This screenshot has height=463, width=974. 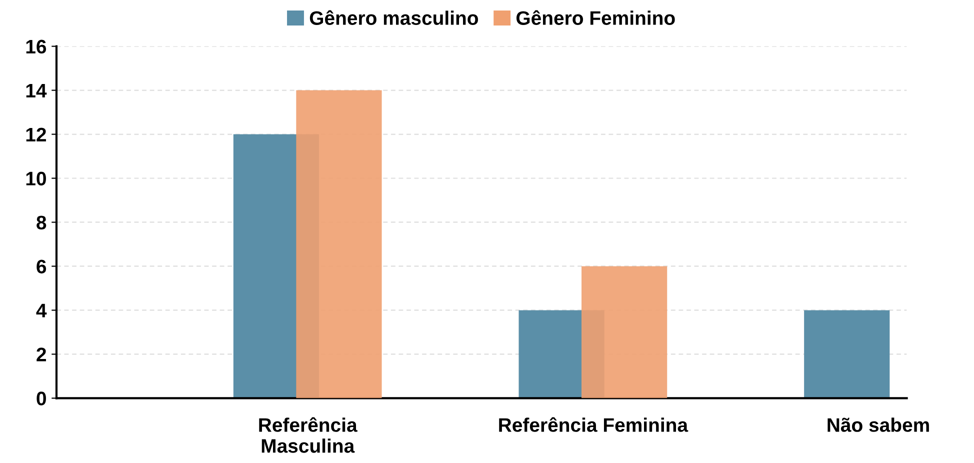 I want to click on y-tick-label: 0, so click(x=41, y=399).